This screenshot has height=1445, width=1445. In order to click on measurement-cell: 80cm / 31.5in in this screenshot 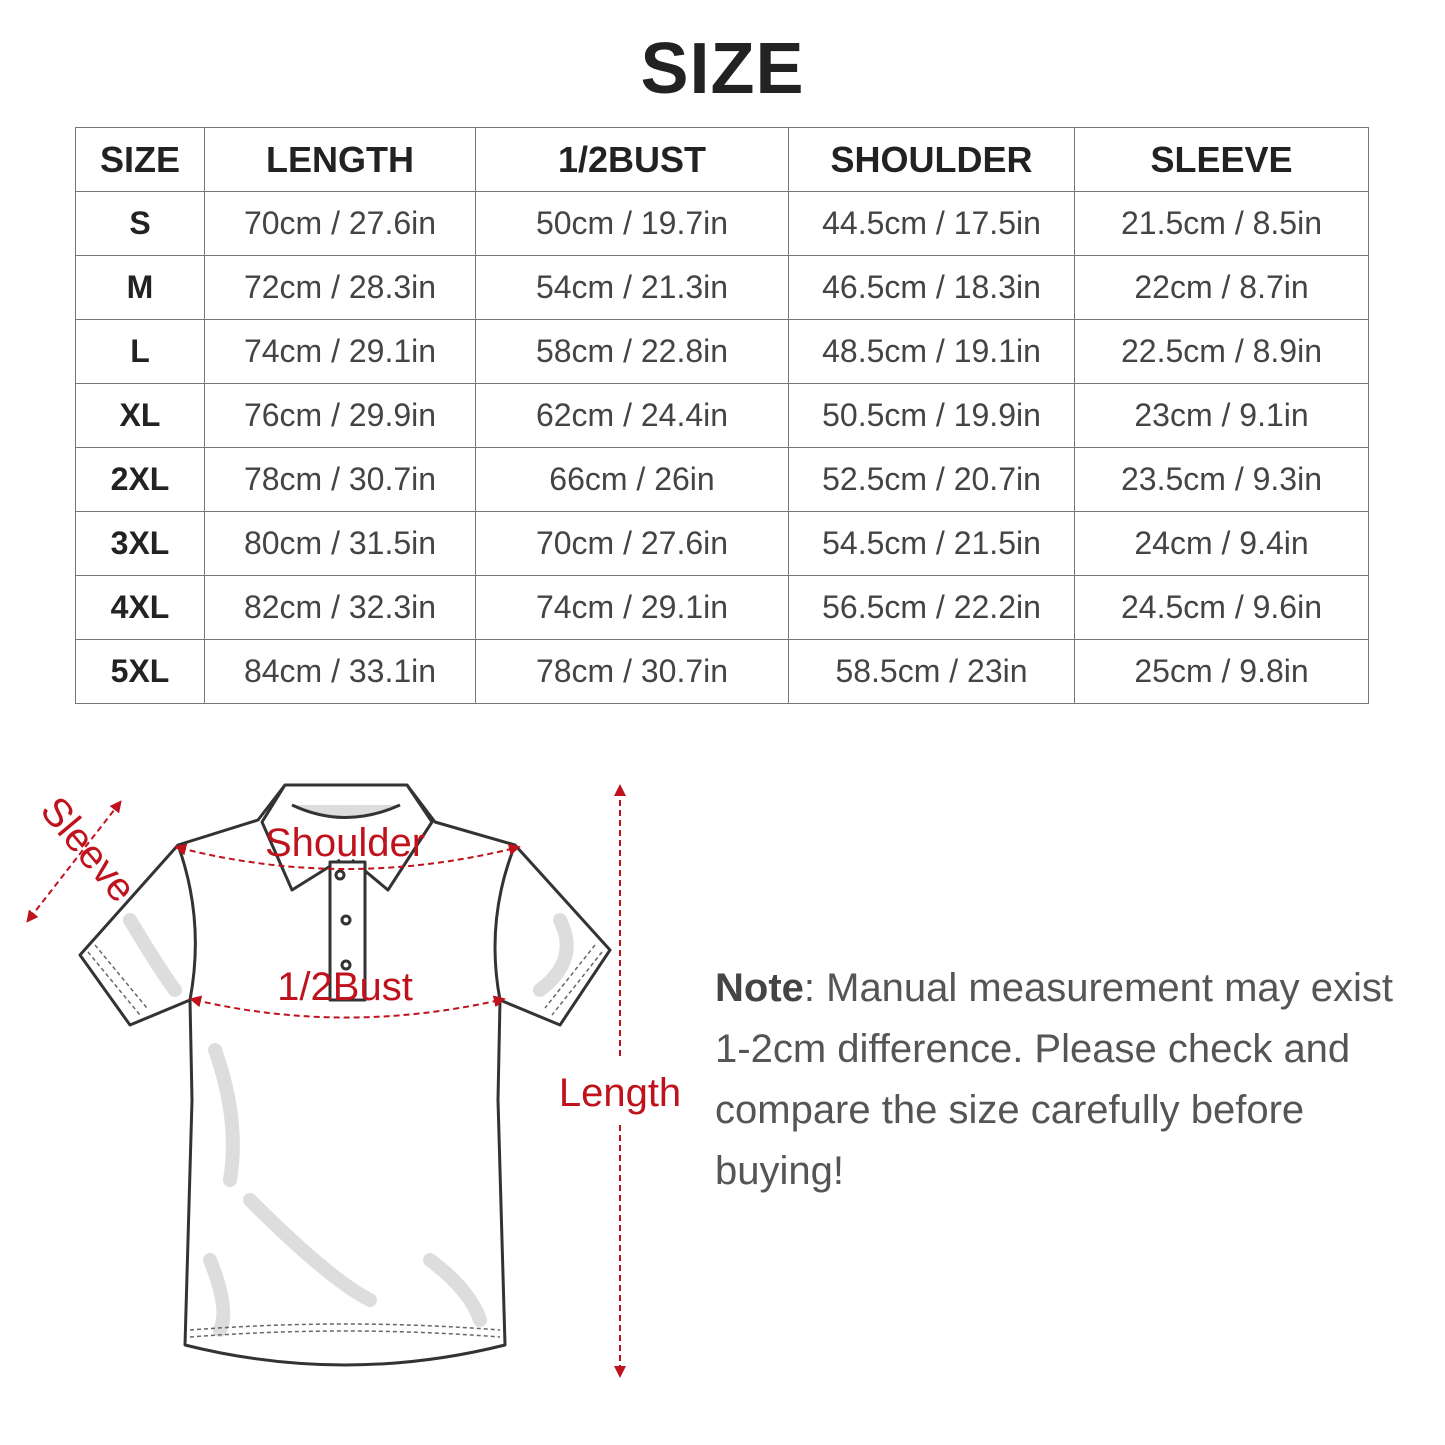, I will do `click(340, 543)`.